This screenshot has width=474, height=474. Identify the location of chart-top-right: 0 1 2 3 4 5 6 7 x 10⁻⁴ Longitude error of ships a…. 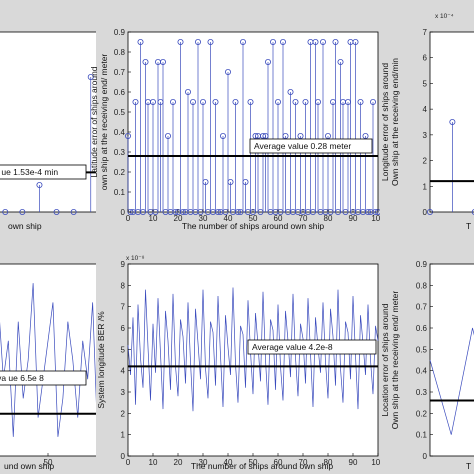
(427, 122).